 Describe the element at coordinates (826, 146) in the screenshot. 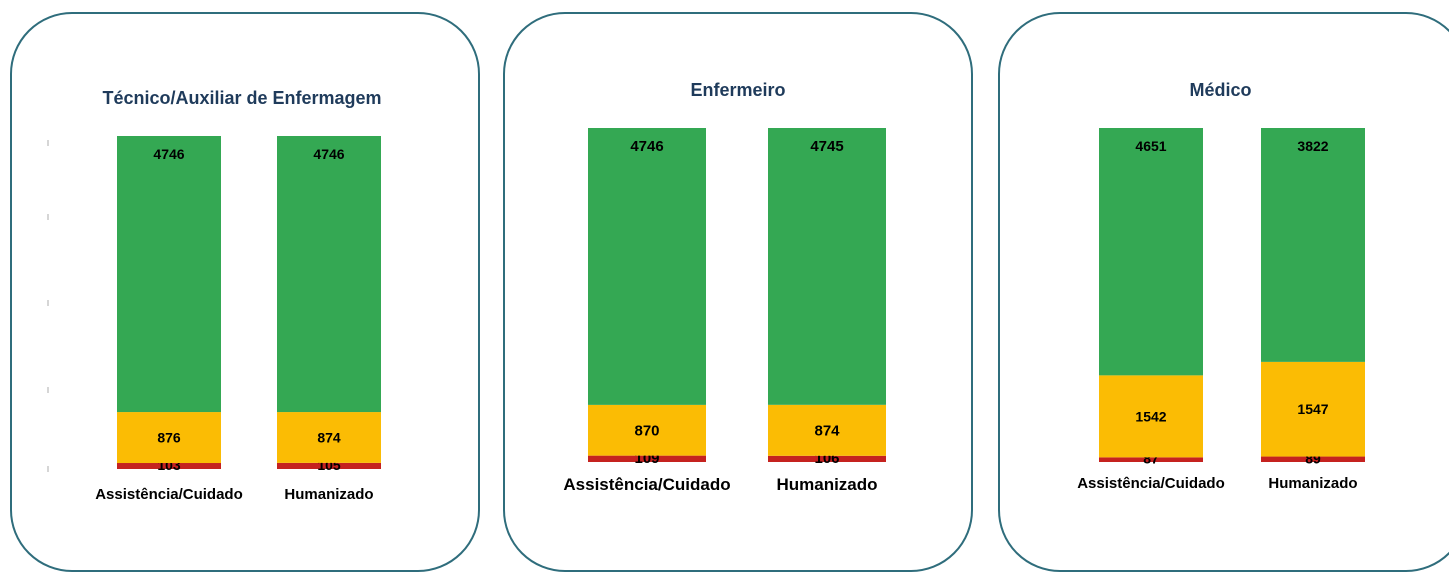

I see `data-label: 4745` at that location.